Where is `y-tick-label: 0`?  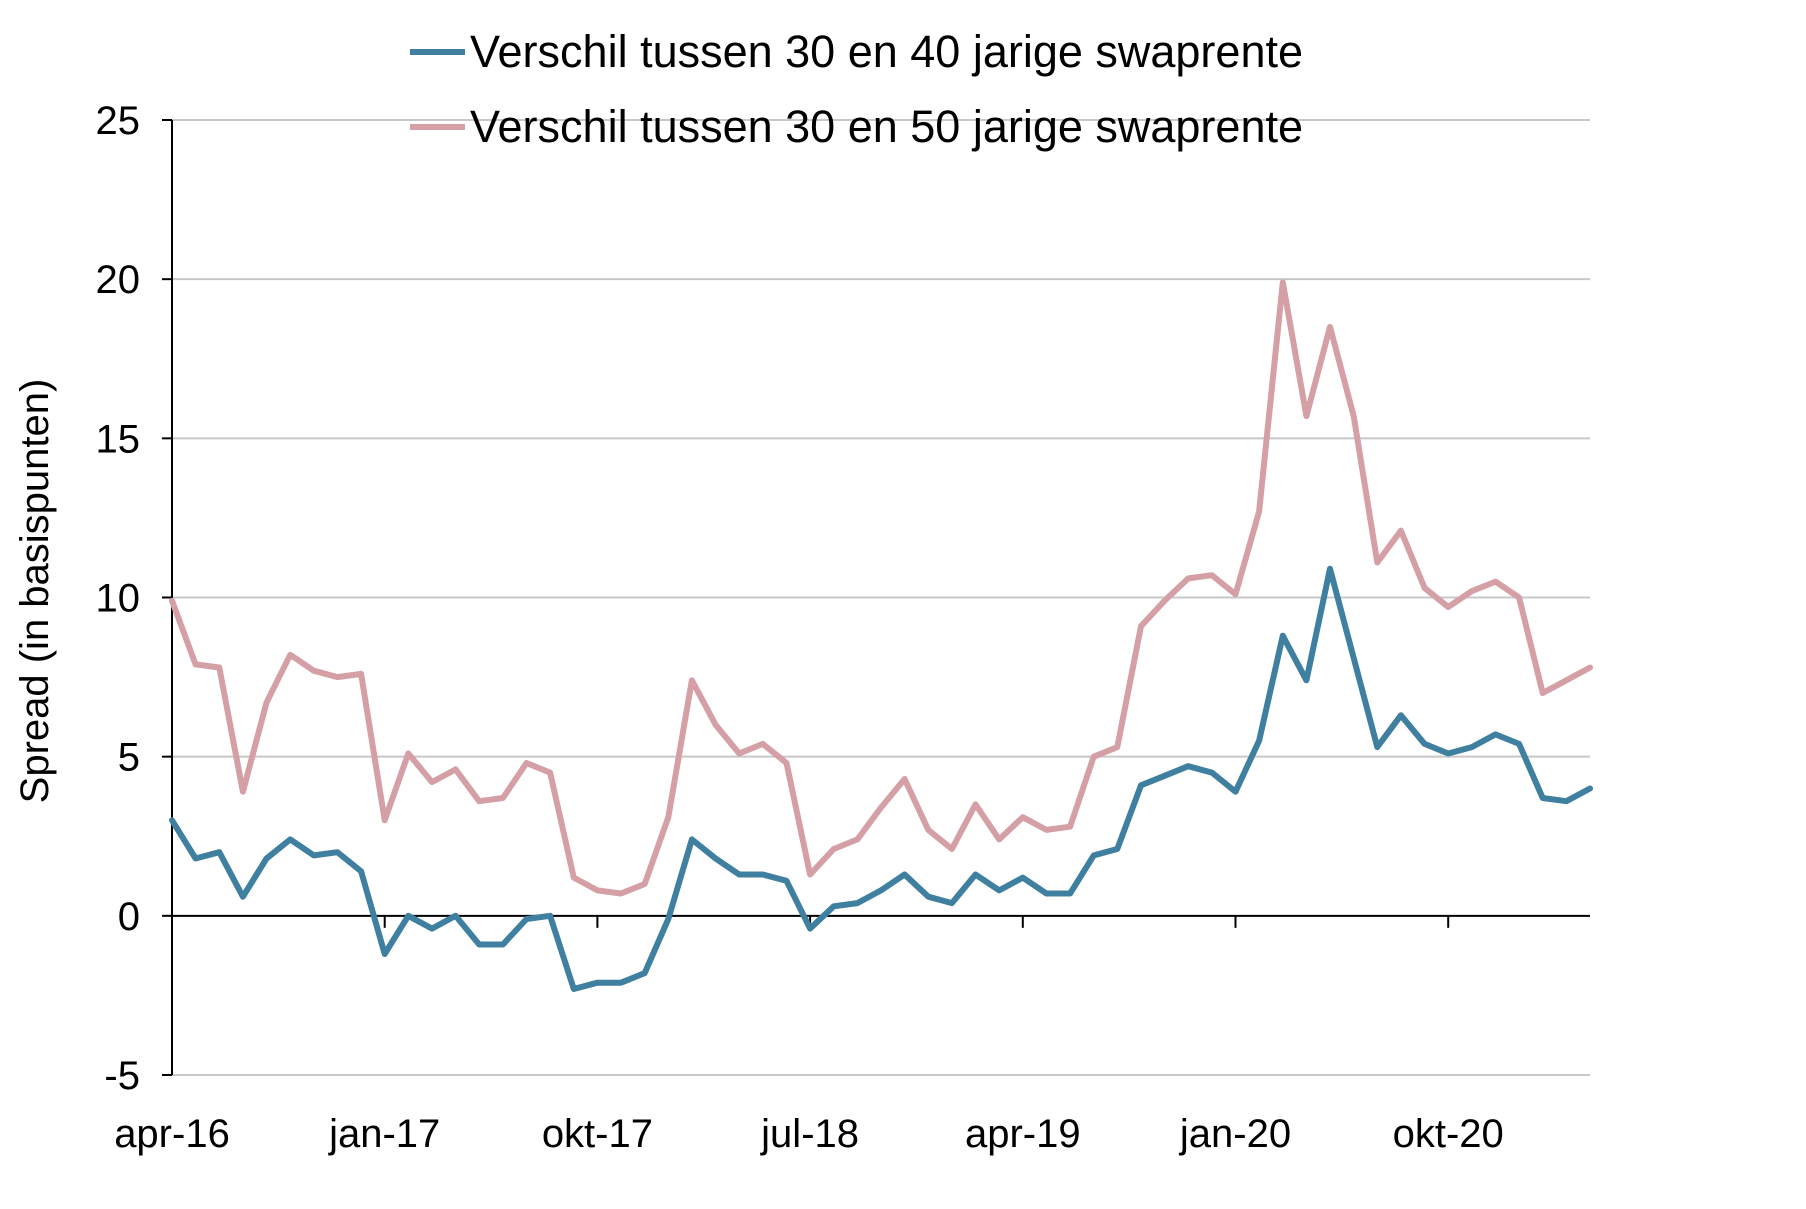 y-tick-label: 0 is located at coordinates (129, 917).